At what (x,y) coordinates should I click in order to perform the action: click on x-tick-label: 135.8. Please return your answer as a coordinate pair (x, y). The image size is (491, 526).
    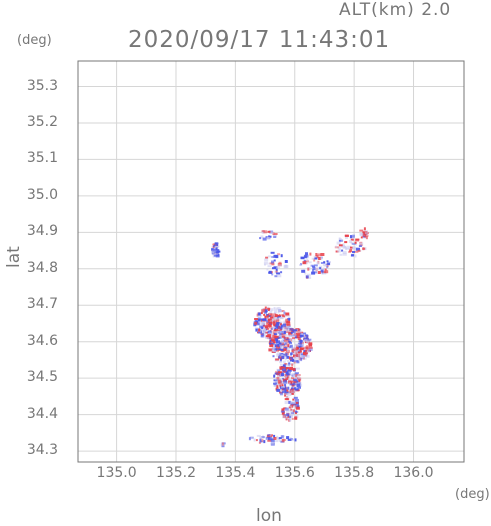
    Looking at the image, I should click on (354, 473).